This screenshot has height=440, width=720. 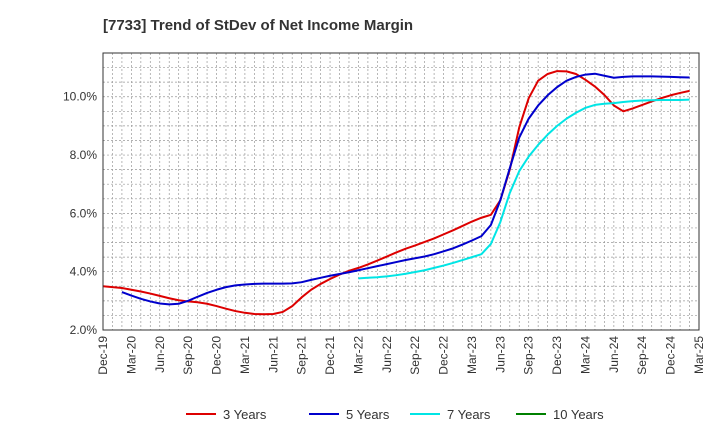 I want to click on x-tick-label: Dec-20, so click(x=217, y=355).